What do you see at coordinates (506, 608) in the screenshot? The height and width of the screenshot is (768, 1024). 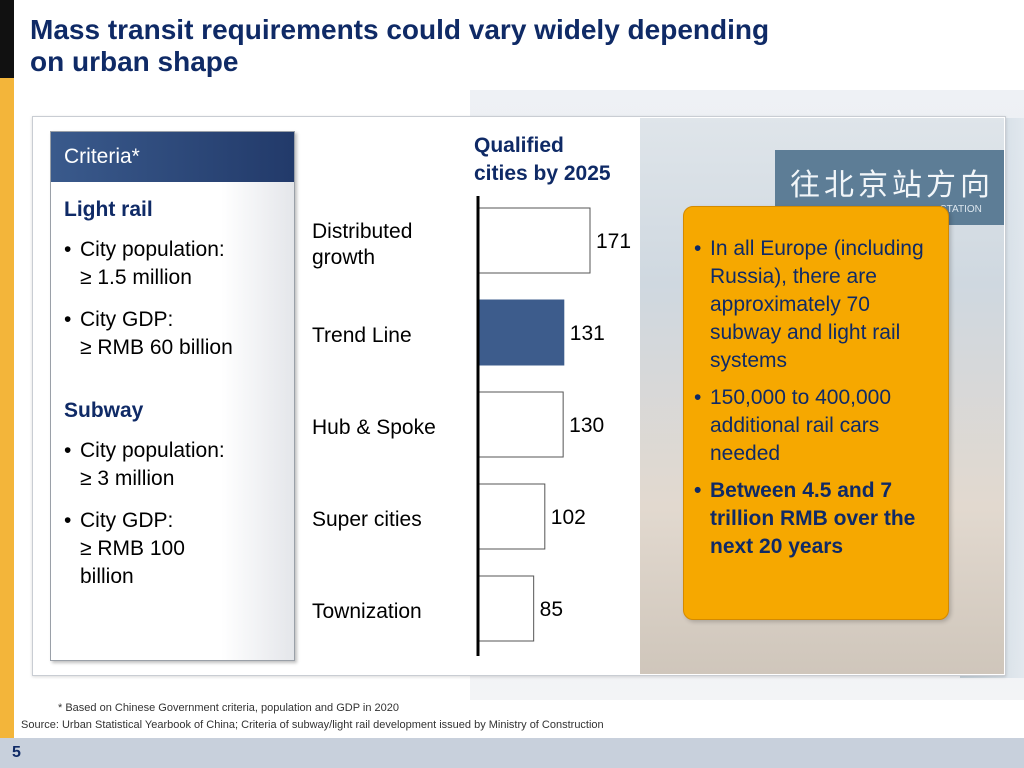 I see `bar-townization` at bounding box center [506, 608].